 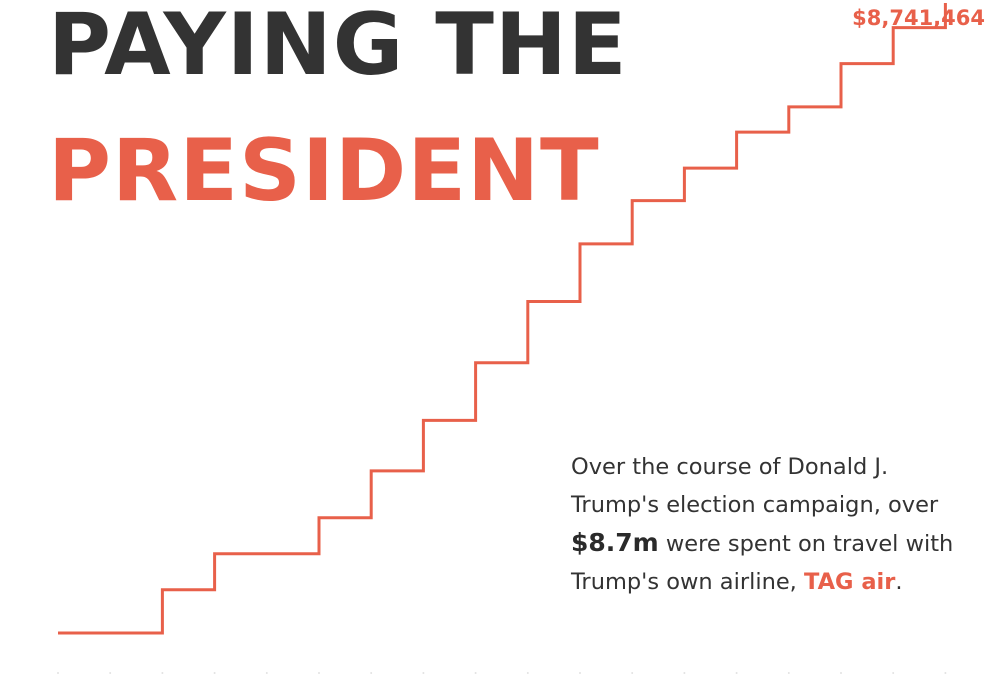 I want to click on end-value-label: $8,741,464, so click(x=918, y=18).